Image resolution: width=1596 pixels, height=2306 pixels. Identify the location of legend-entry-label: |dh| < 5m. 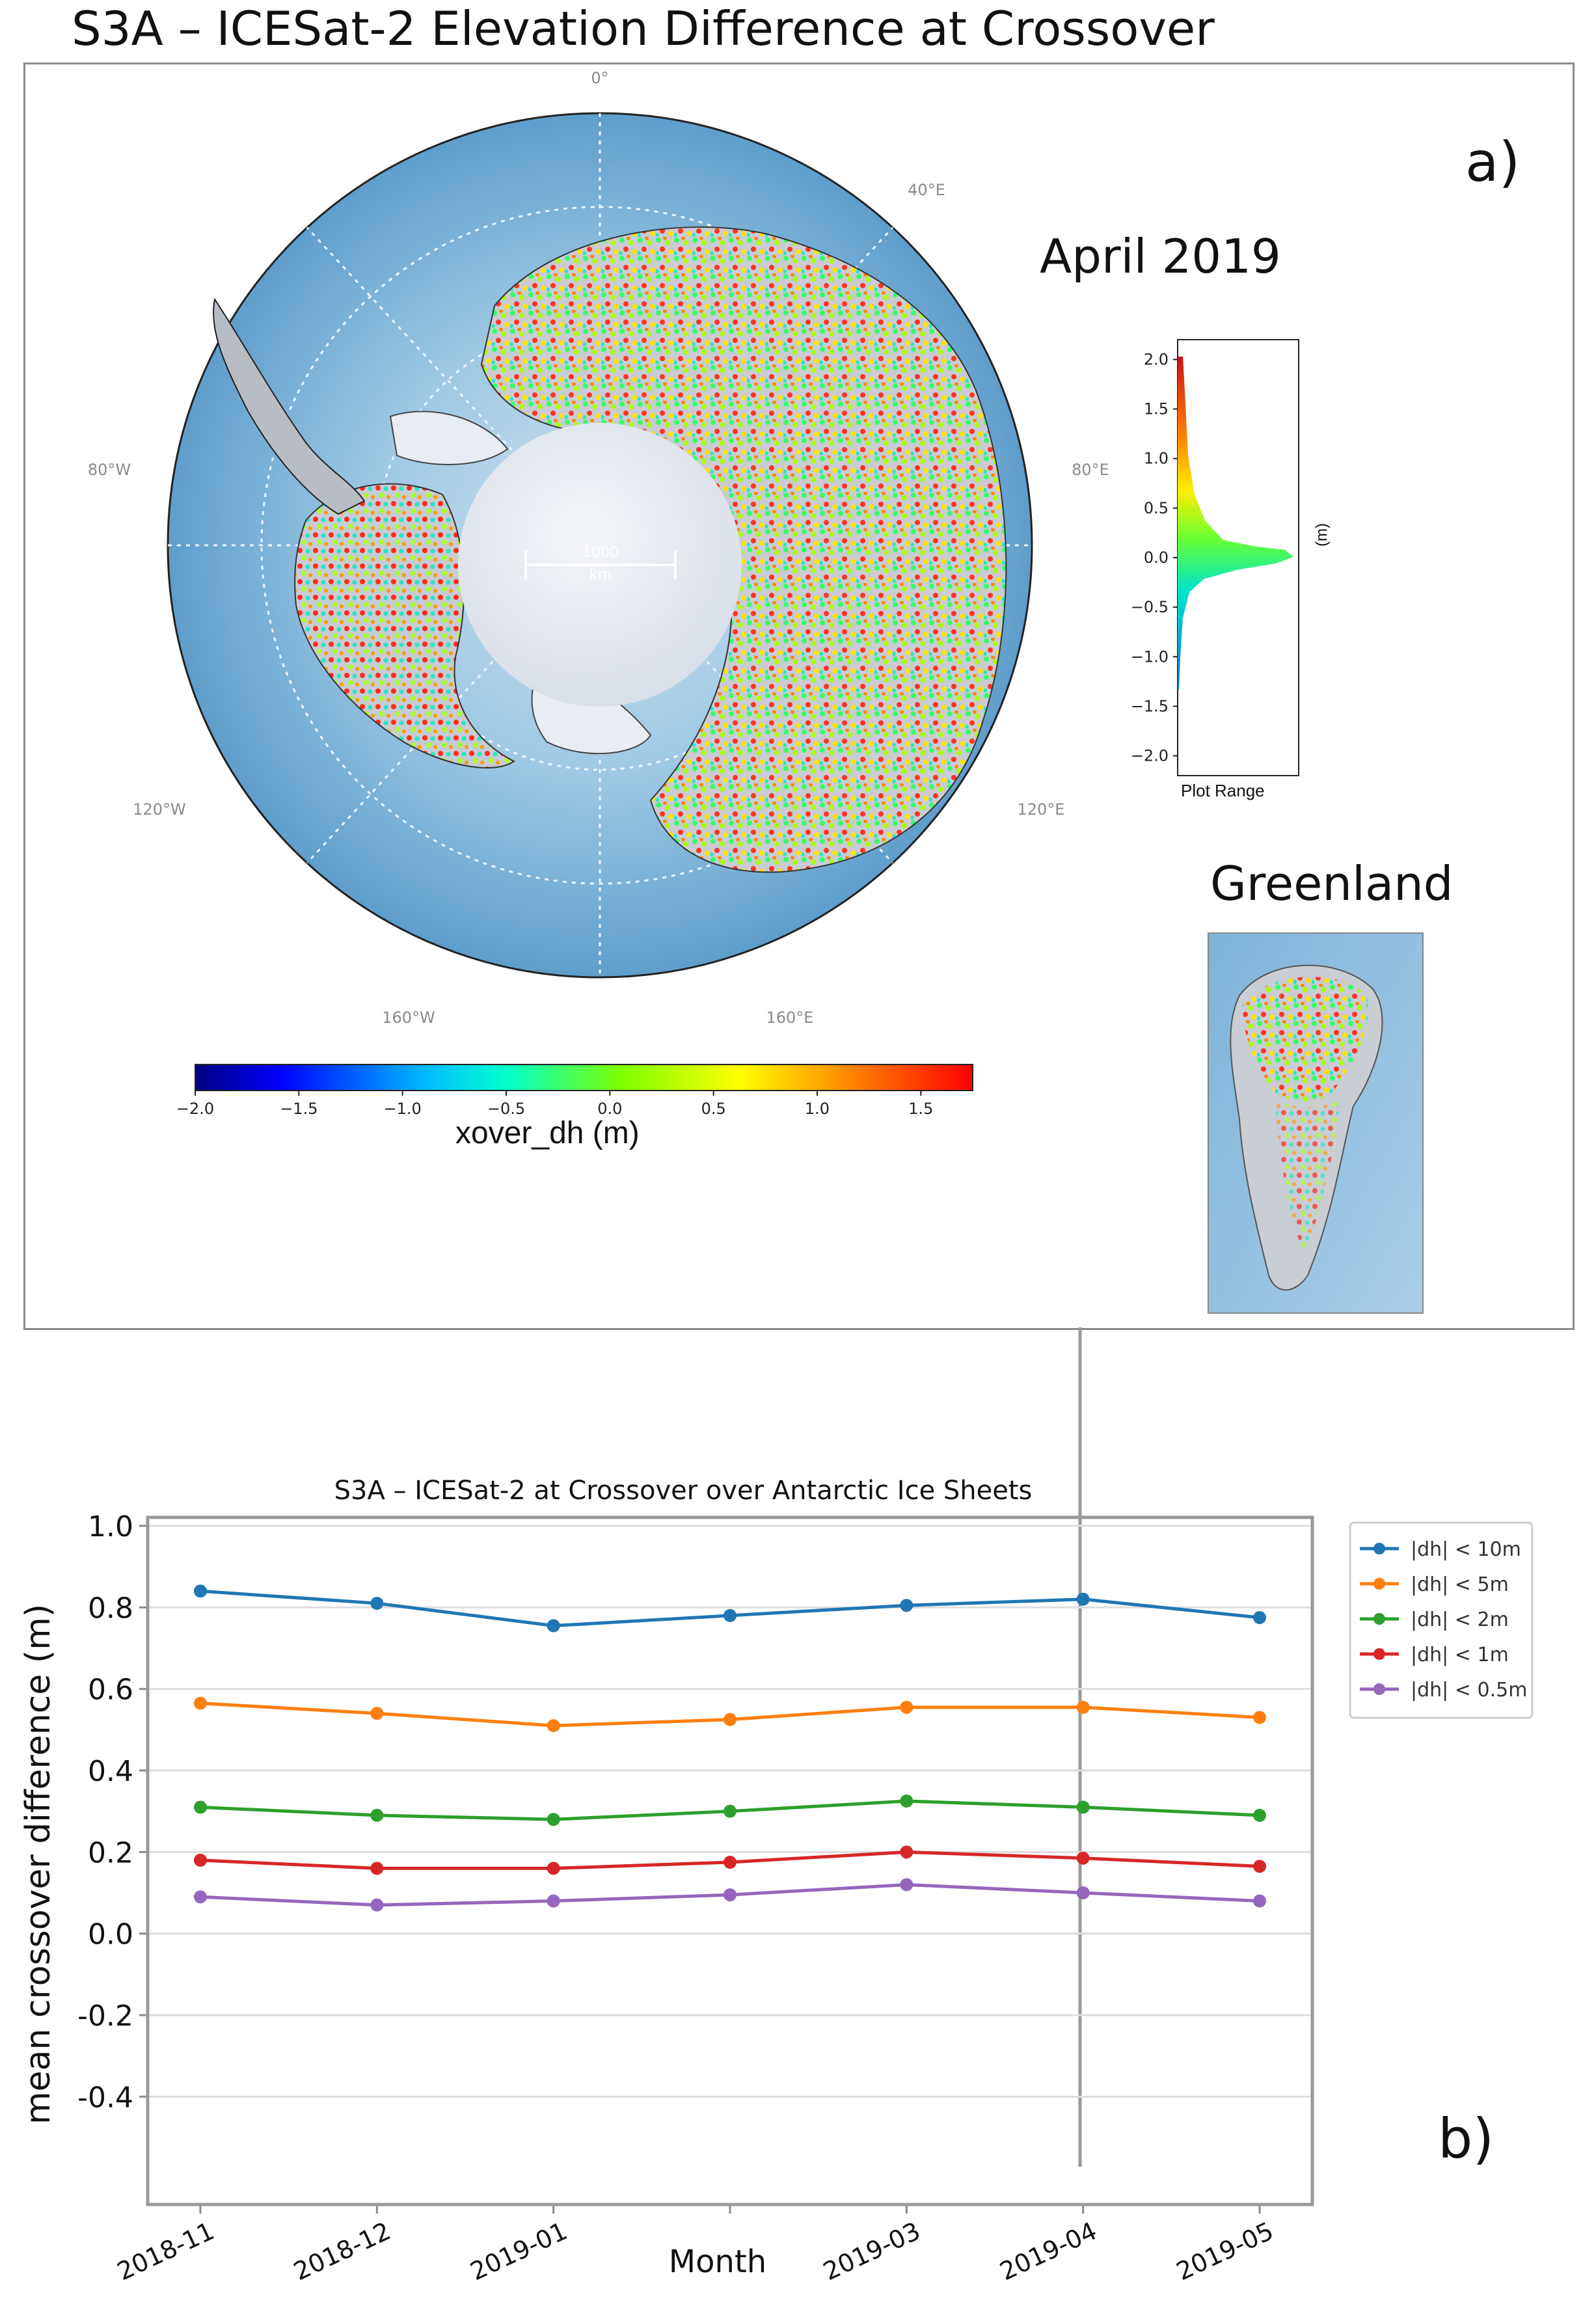
(1460, 1584).